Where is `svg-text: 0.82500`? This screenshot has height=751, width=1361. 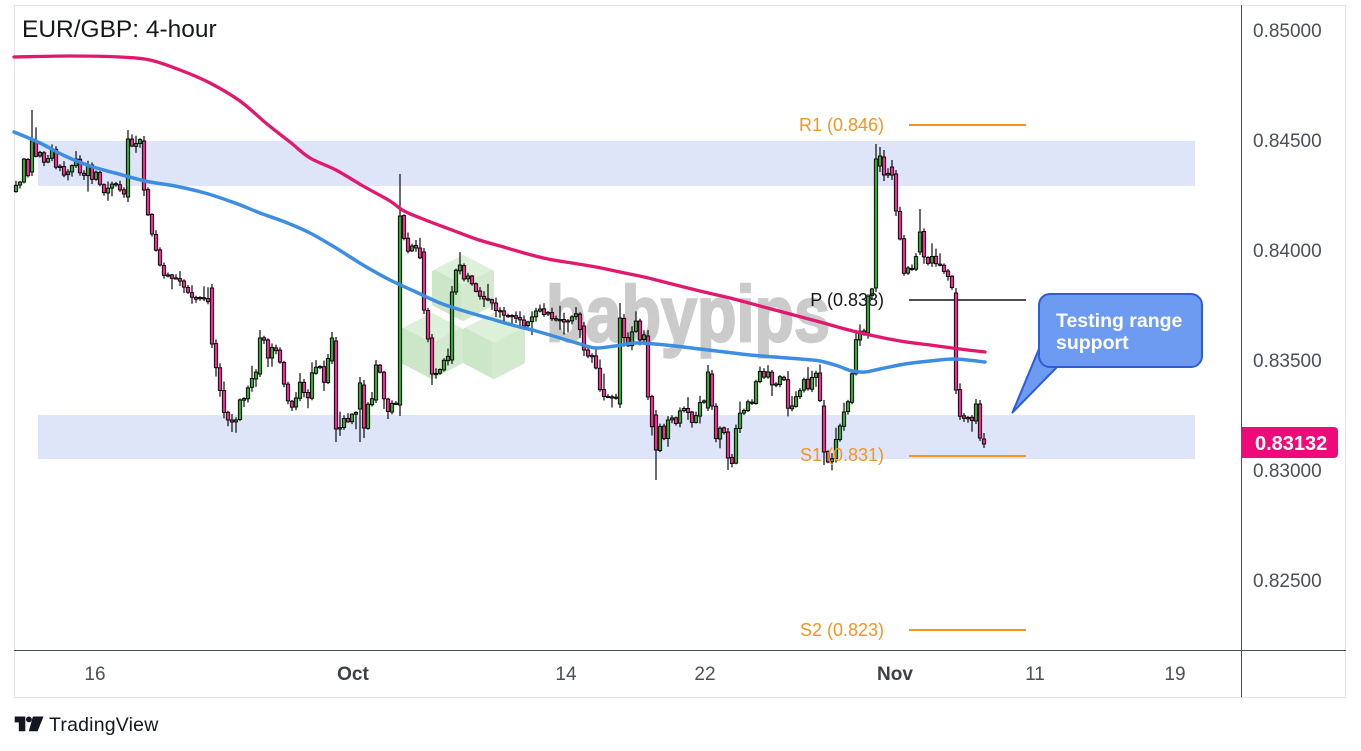
svg-text: 0.82500 is located at coordinates (1287, 581).